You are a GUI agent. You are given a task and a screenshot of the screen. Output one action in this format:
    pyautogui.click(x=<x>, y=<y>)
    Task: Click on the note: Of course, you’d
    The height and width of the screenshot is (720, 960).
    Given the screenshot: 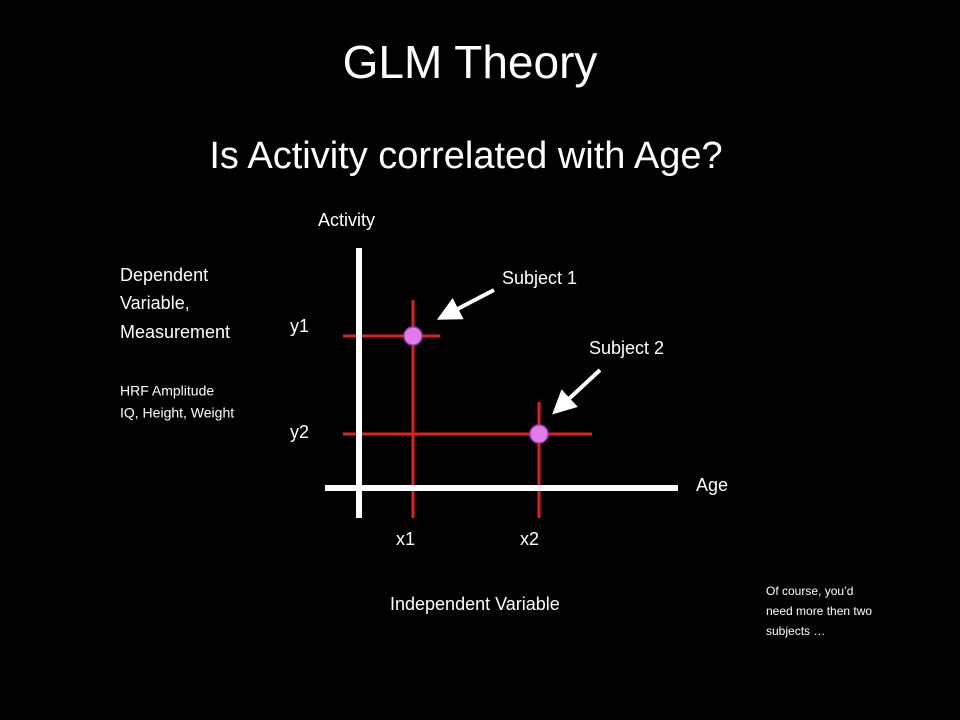 What is the action you would take?
    pyautogui.click(x=809, y=591)
    